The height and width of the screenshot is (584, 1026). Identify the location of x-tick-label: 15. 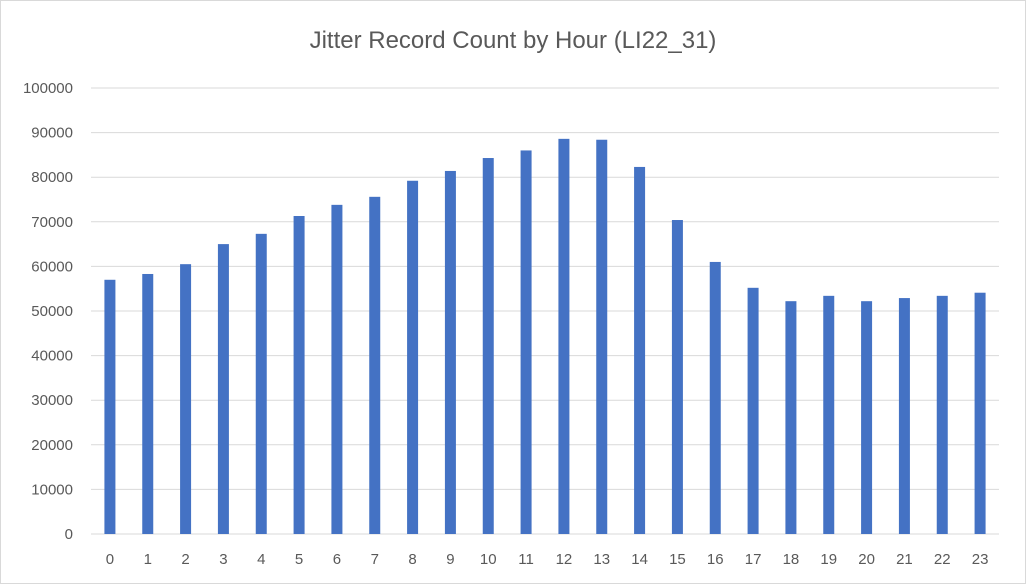
(677, 559).